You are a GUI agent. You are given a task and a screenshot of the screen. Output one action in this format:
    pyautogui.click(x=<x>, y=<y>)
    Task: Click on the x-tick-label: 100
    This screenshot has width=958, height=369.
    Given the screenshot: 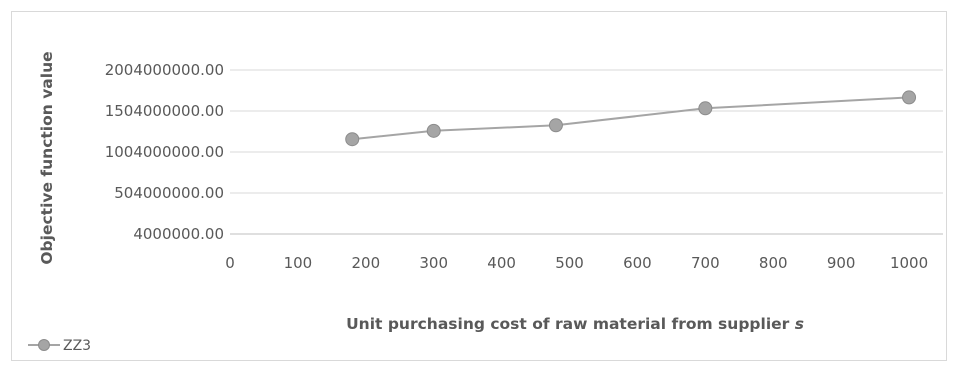 What is the action you would take?
    pyautogui.click(x=298, y=263)
    